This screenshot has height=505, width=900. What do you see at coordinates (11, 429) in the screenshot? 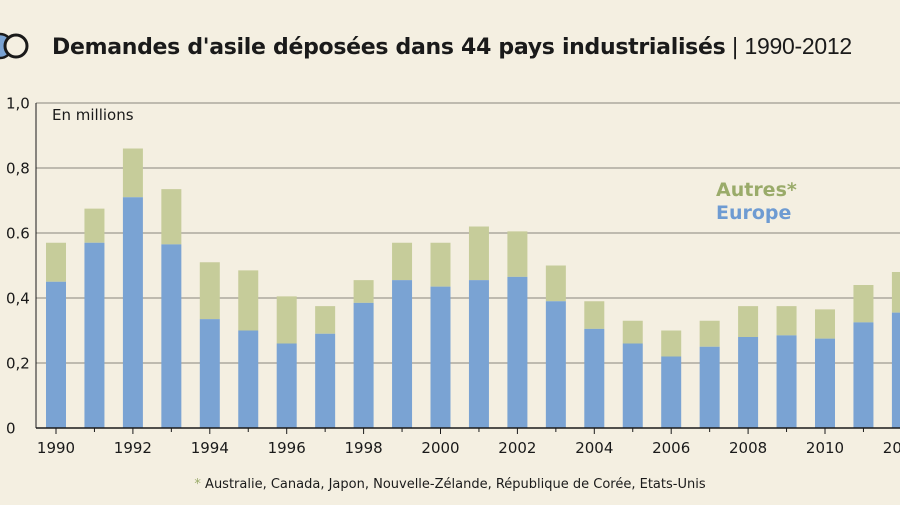
I see `y-tick-label: 0` at bounding box center [11, 429].